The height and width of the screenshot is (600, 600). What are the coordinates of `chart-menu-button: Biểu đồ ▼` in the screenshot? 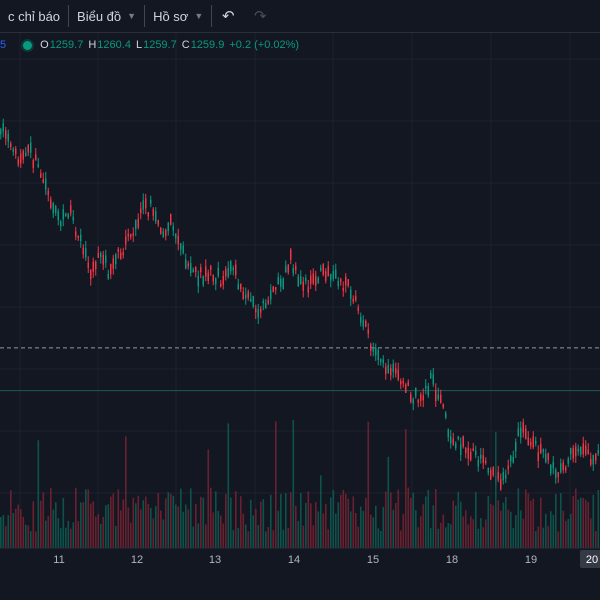 It's located at (106, 16).